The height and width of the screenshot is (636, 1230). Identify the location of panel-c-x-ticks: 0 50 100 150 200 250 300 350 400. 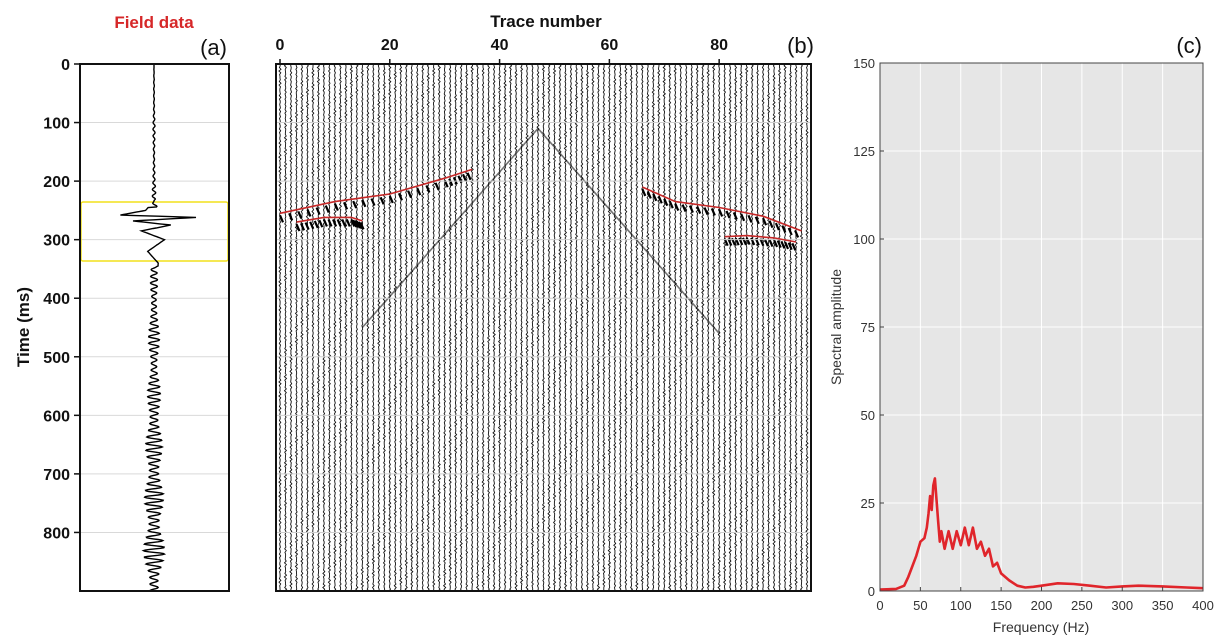
(1045, 600).